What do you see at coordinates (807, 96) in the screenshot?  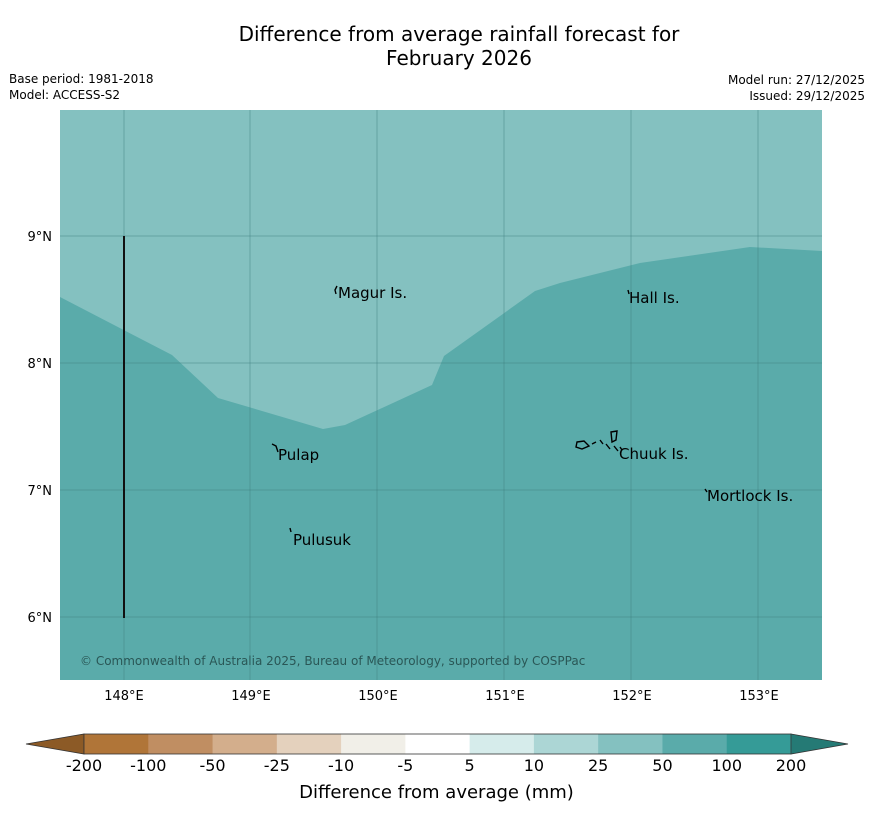 I see `issued-date: Issued: 29/12/2025` at bounding box center [807, 96].